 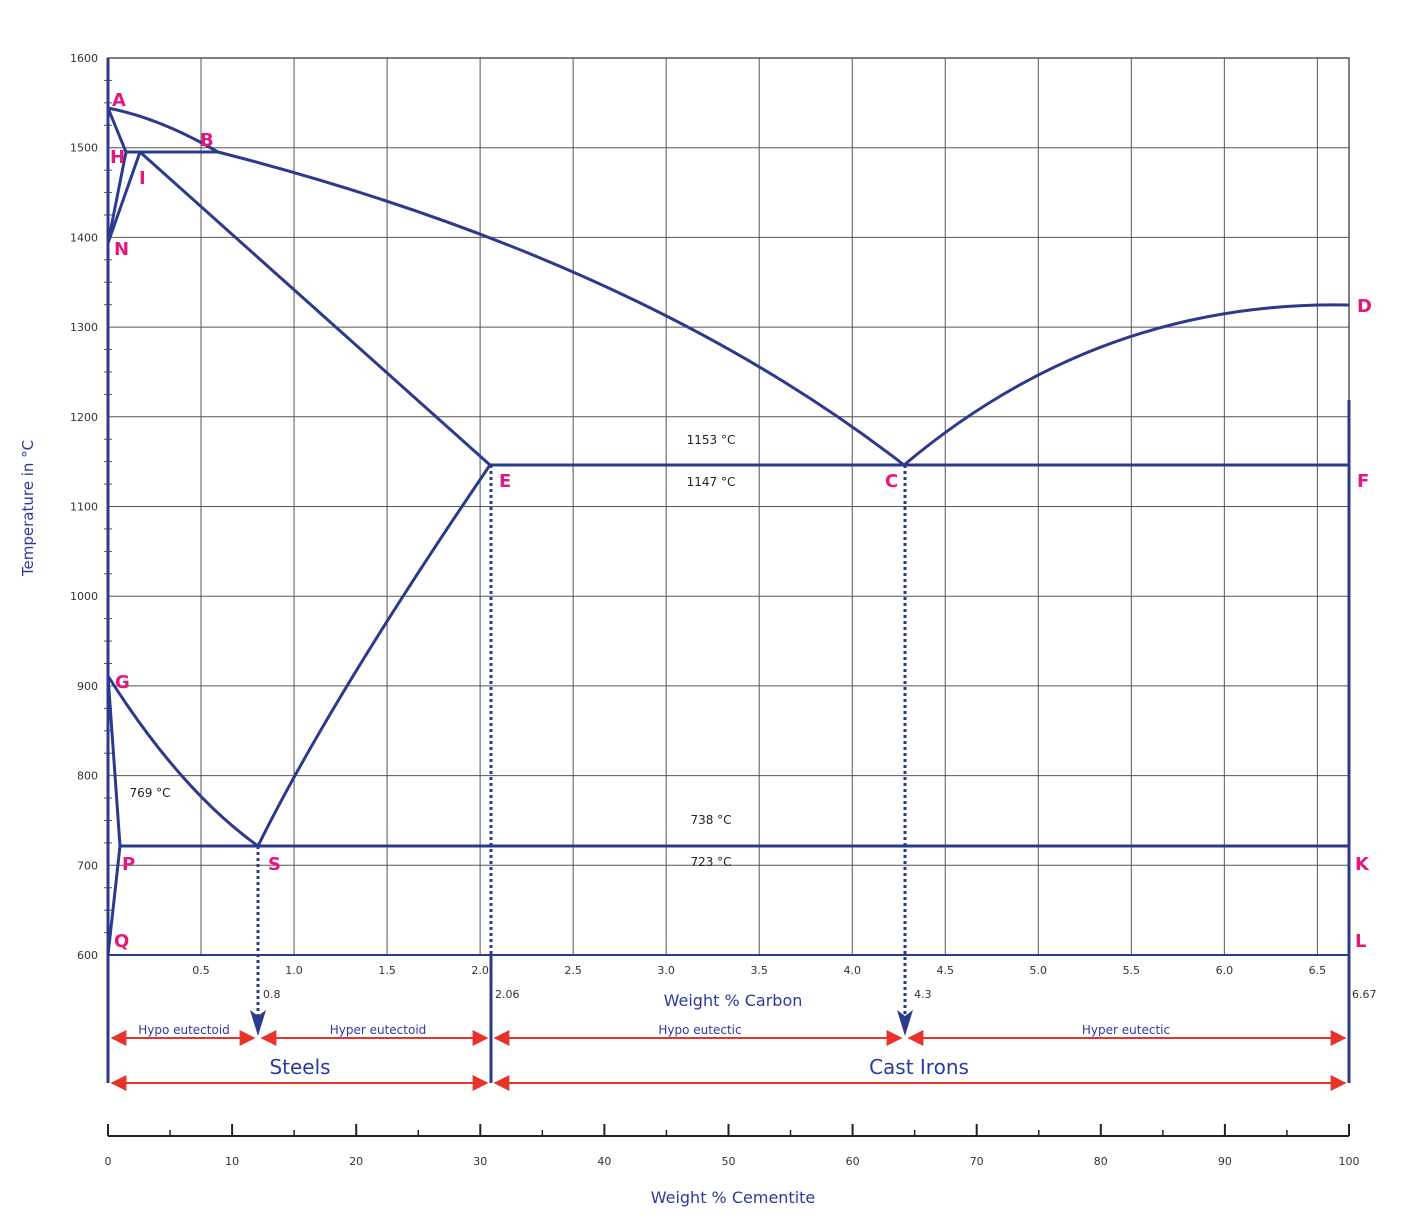 What do you see at coordinates (728, 1060) in the screenshot?
I see `range-arrows` at bounding box center [728, 1060].